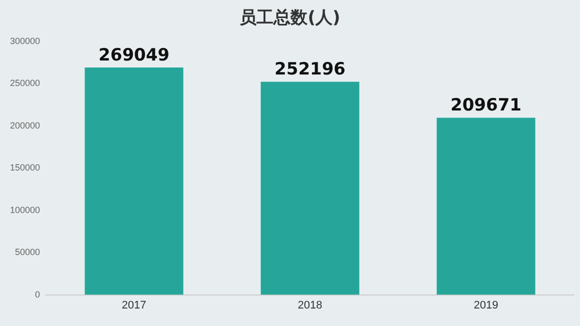 The width and height of the screenshot is (580, 326). What do you see at coordinates (290, 18) in the screenshot?
I see `chart-title: 员工总数(人)` at bounding box center [290, 18].